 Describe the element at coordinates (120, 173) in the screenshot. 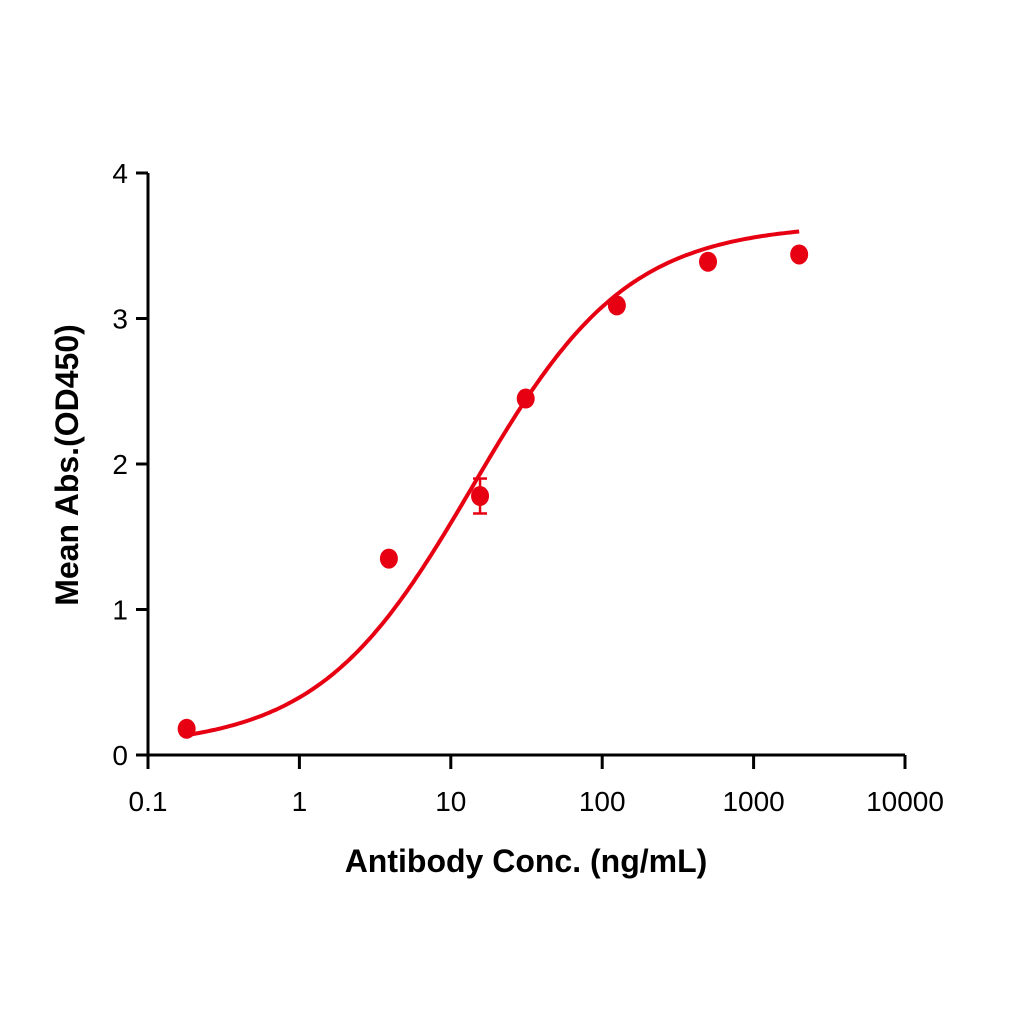

I see `y-tick-label: 4` at that location.